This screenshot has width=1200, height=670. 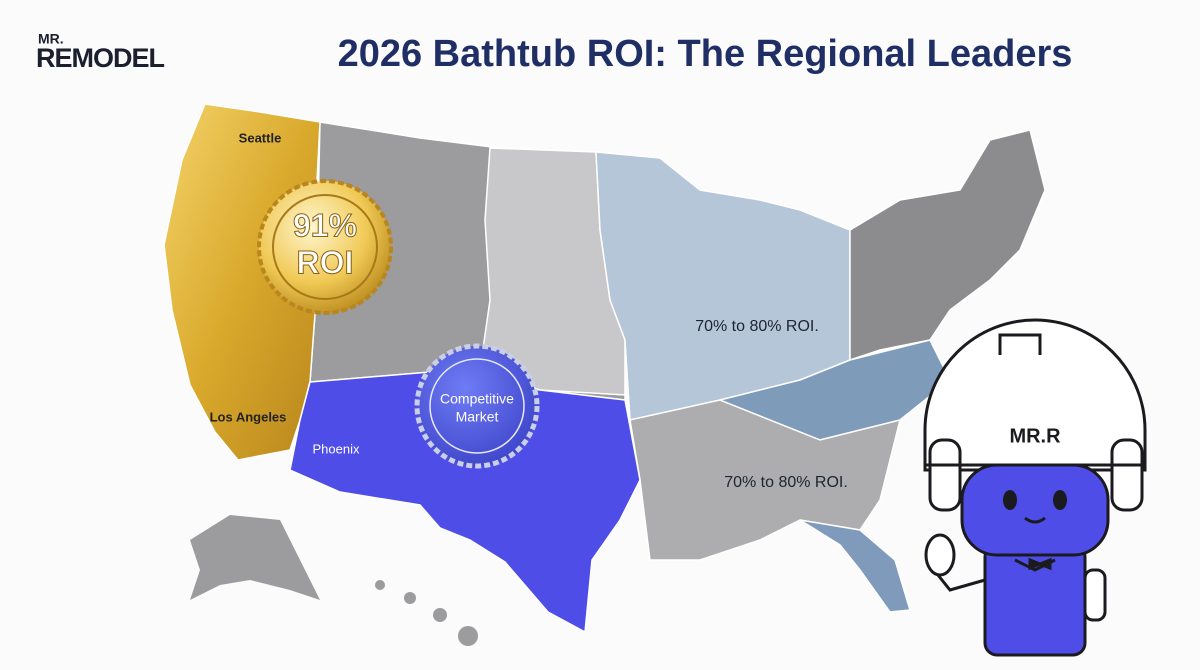 I want to click on logo-main: REMODEL, so click(x=100, y=58).